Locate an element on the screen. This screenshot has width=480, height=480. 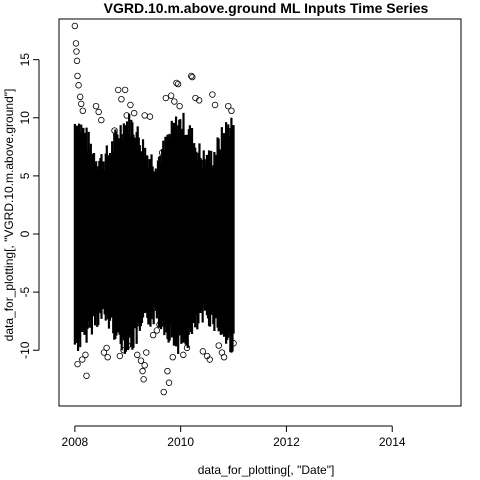
y-tick-label: 5 is located at coordinates (25, 175).